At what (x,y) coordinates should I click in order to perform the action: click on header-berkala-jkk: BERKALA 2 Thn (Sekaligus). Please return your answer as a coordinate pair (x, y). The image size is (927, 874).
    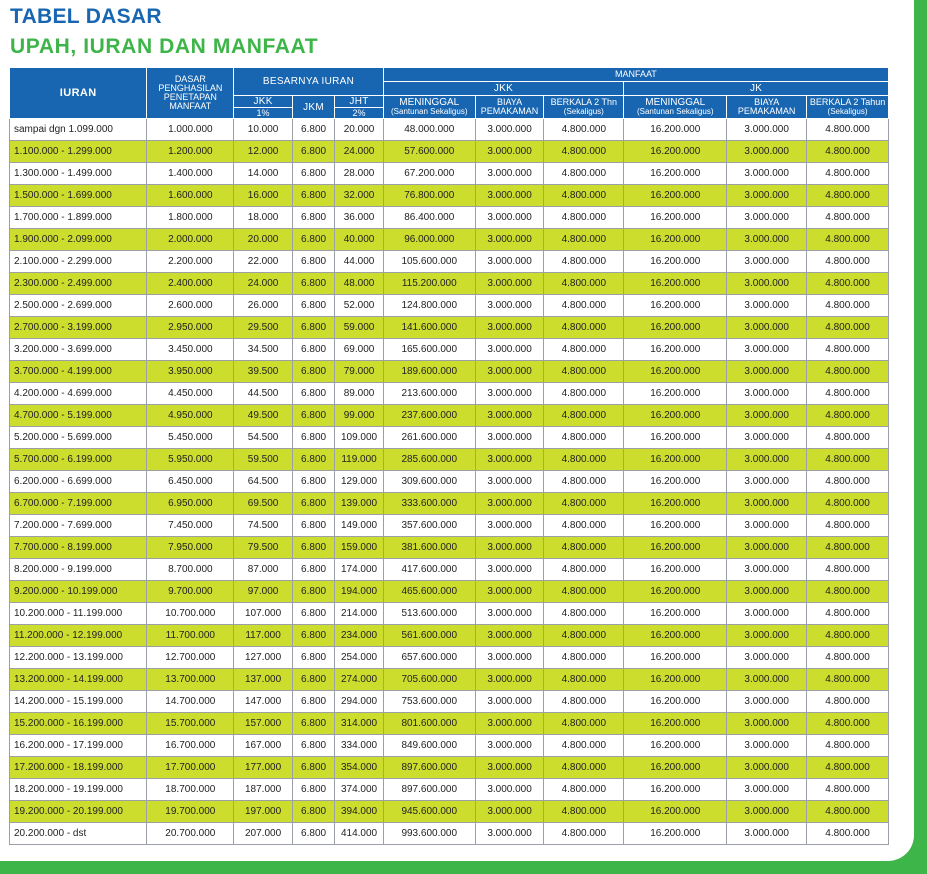
    Looking at the image, I should click on (584, 107).